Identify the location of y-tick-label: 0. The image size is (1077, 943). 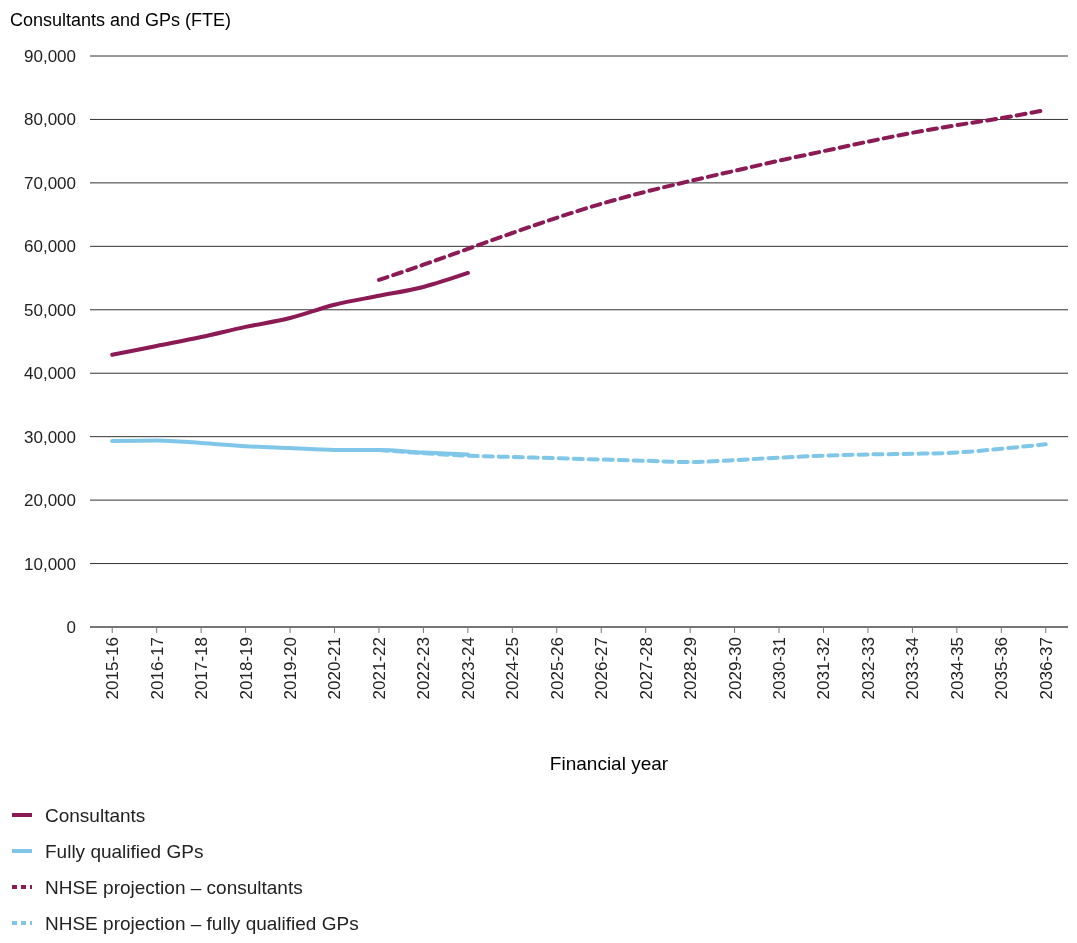
(71, 627).